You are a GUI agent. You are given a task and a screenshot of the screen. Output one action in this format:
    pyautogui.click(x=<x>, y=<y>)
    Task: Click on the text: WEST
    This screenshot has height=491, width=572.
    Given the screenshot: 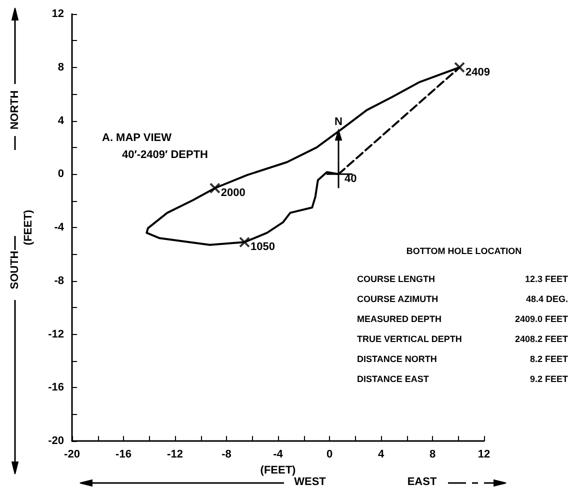 What is the action you would take?
    pyautogui.click(x=310, y=482)
    